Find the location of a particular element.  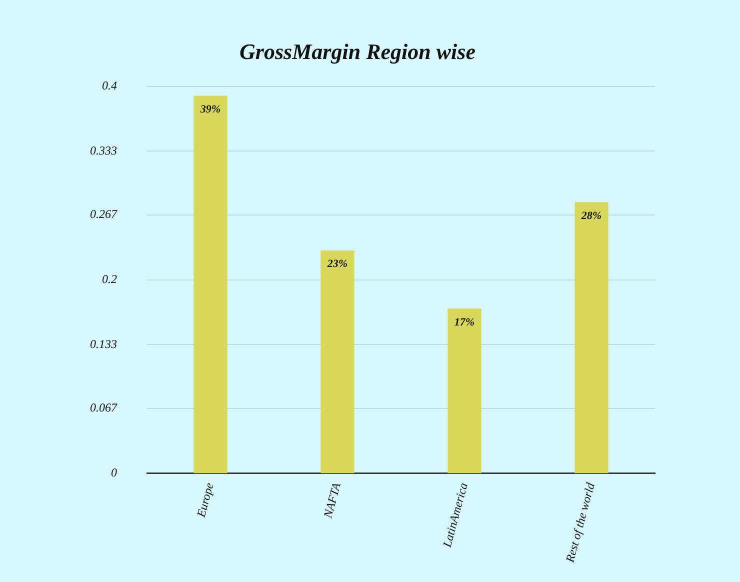

y-tick-label: 0.133 is located at coordinates (103, 343).